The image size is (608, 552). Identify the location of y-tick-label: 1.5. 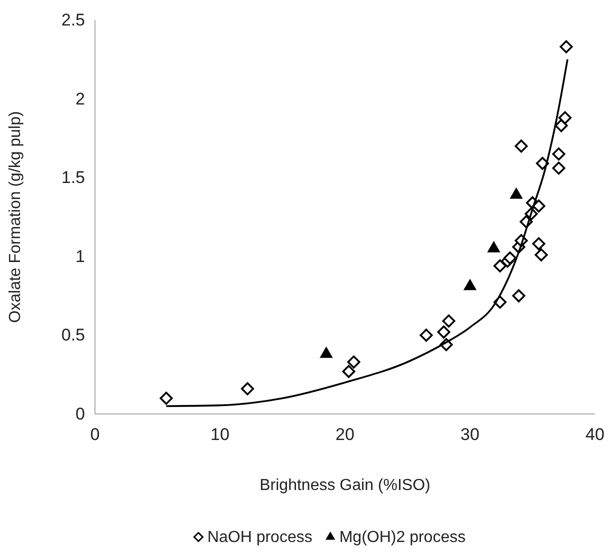
(73, 178).